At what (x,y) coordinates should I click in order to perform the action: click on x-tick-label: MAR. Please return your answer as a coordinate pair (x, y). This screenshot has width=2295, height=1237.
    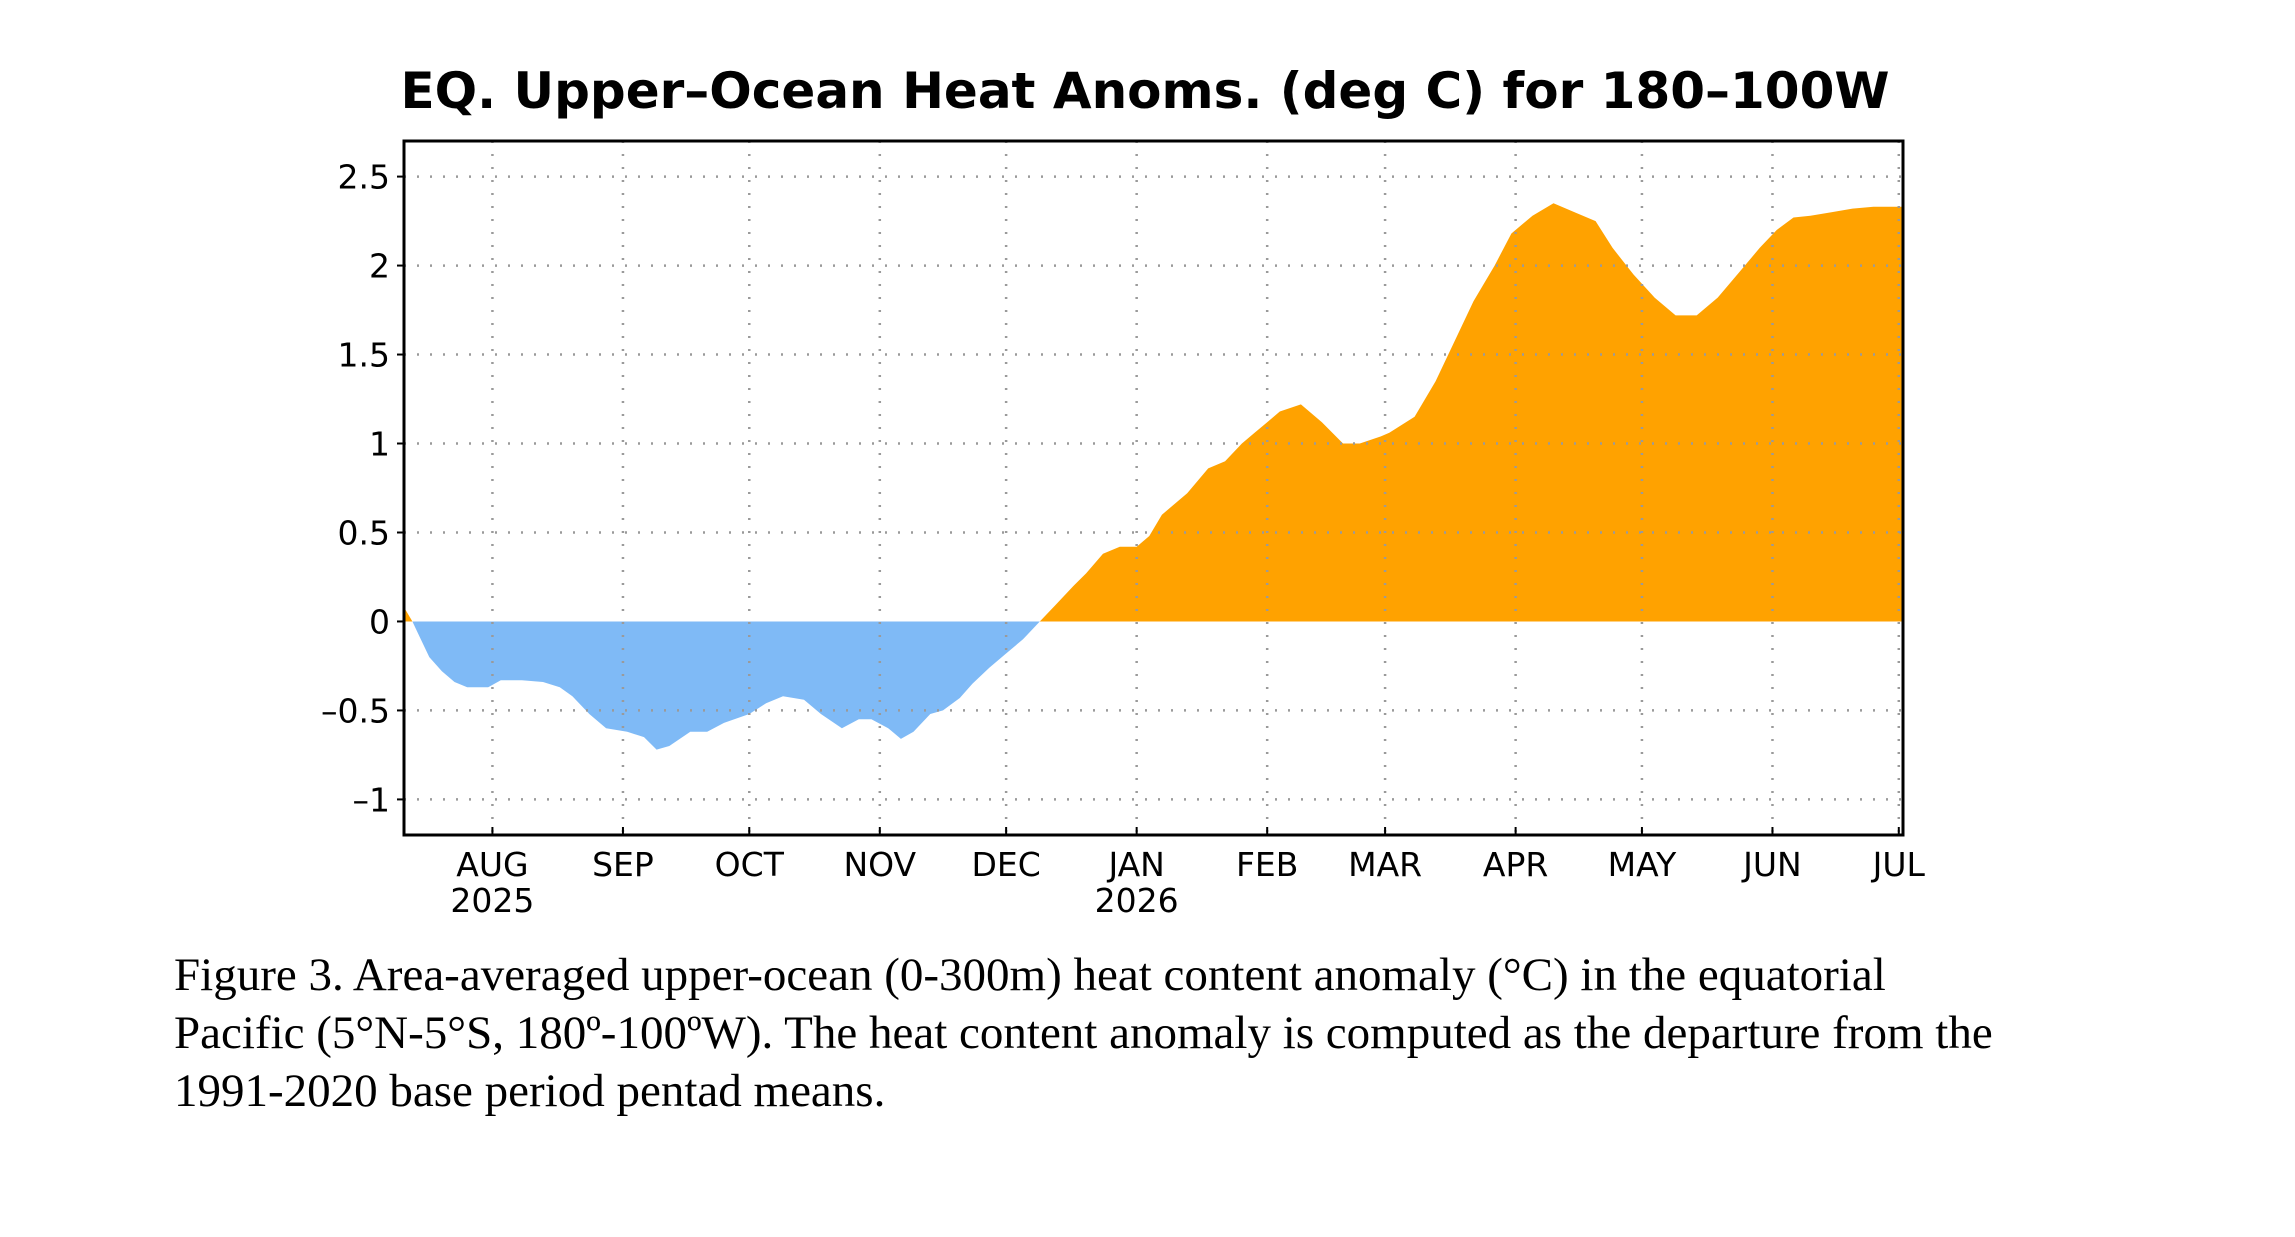
    Looking at the image, I should click on (1385, 864).